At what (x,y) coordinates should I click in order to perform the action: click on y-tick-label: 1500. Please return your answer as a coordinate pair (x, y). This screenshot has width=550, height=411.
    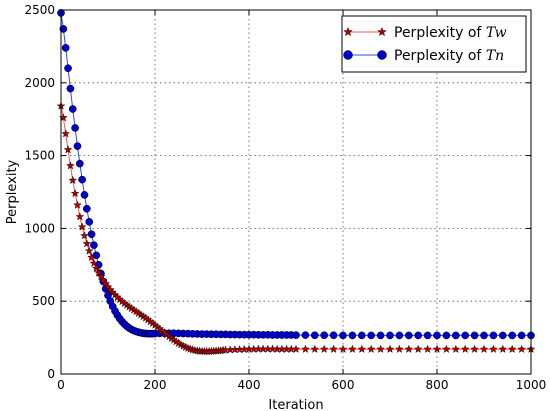
    Looking at the image, I should click on (39, 156).